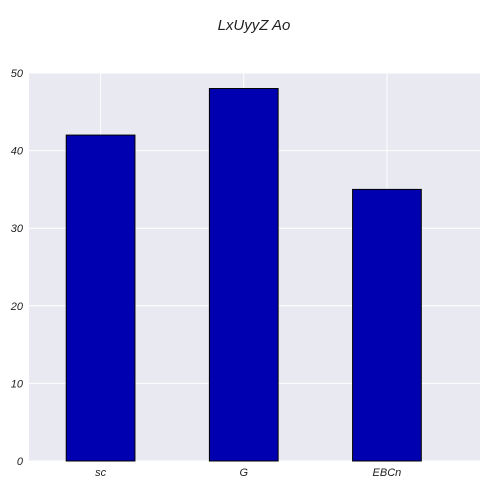 This screenshot has height=493, width=488. Describe the element at coordinates (17, 268) in the screenshot. I see `y-axis-ticks: 0 10 20 30 40 50` at that location.